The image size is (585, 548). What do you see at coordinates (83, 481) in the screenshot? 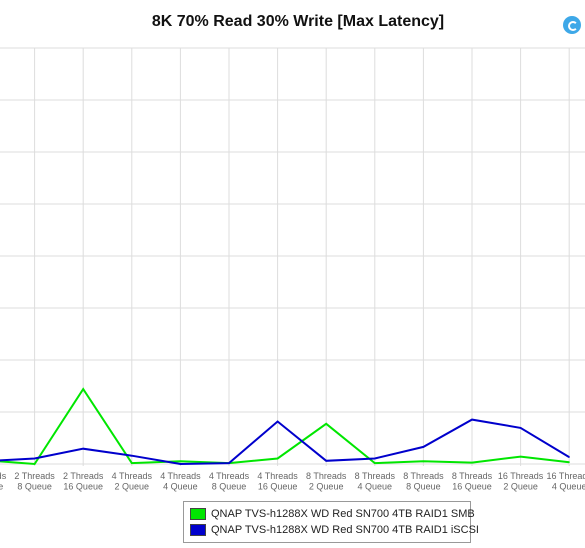
I see `x-tick-label: 2 Threads 16 Queue` at bounding box center [83, 481].